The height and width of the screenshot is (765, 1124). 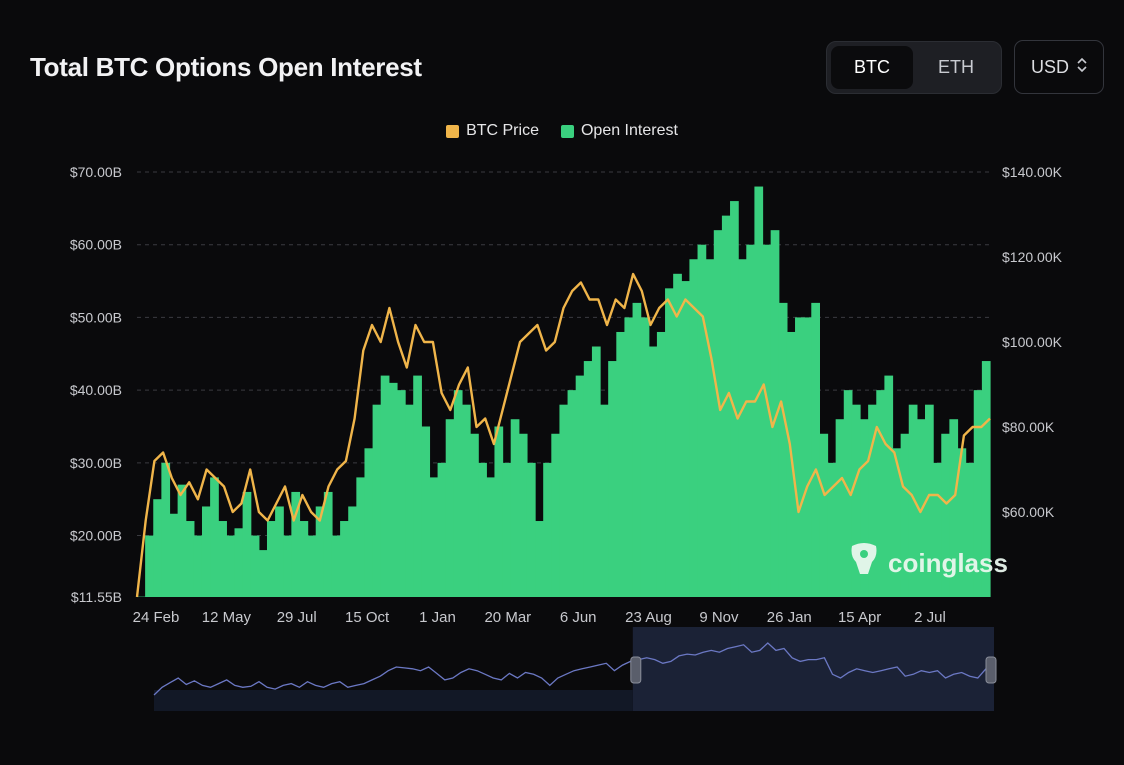 I want to click on y-right-tick-label: $80.00K, so click(x=1028, y=427).